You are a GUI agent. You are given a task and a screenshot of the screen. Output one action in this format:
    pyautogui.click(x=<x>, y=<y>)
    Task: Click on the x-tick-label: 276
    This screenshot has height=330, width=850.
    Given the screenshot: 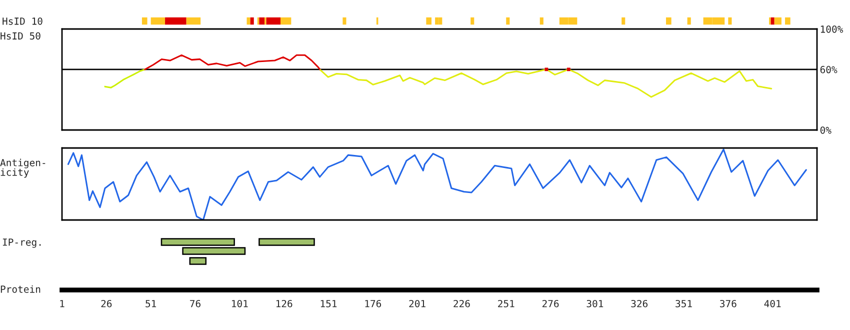 What is the action you would take?
    pyautogui.click(x=550, y=304)
    